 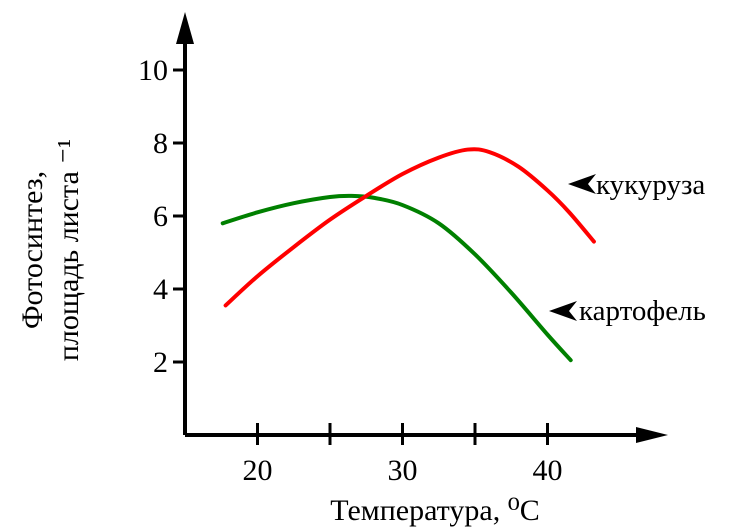 I want to click on y-tick-label: 4, so click(x=160, y=289).